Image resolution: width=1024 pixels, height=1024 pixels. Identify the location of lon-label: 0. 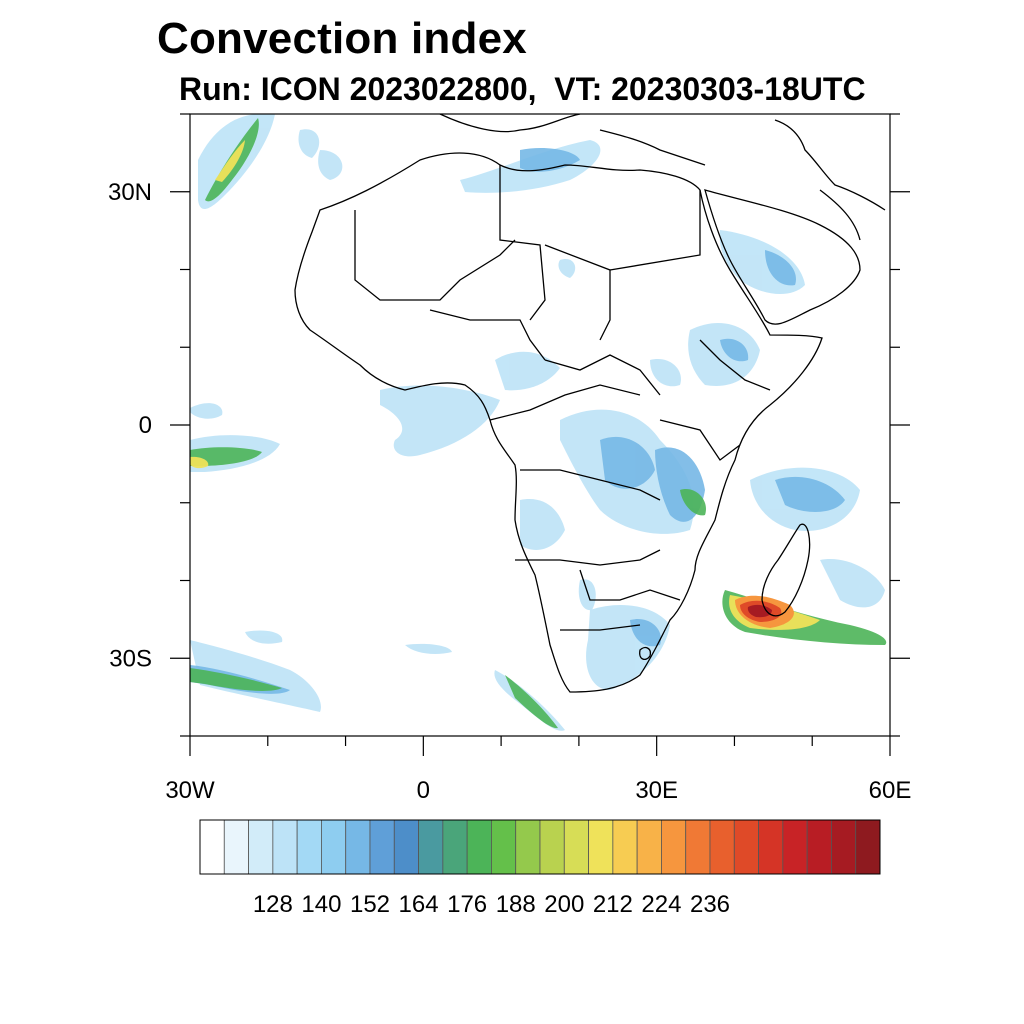
(423, 790).